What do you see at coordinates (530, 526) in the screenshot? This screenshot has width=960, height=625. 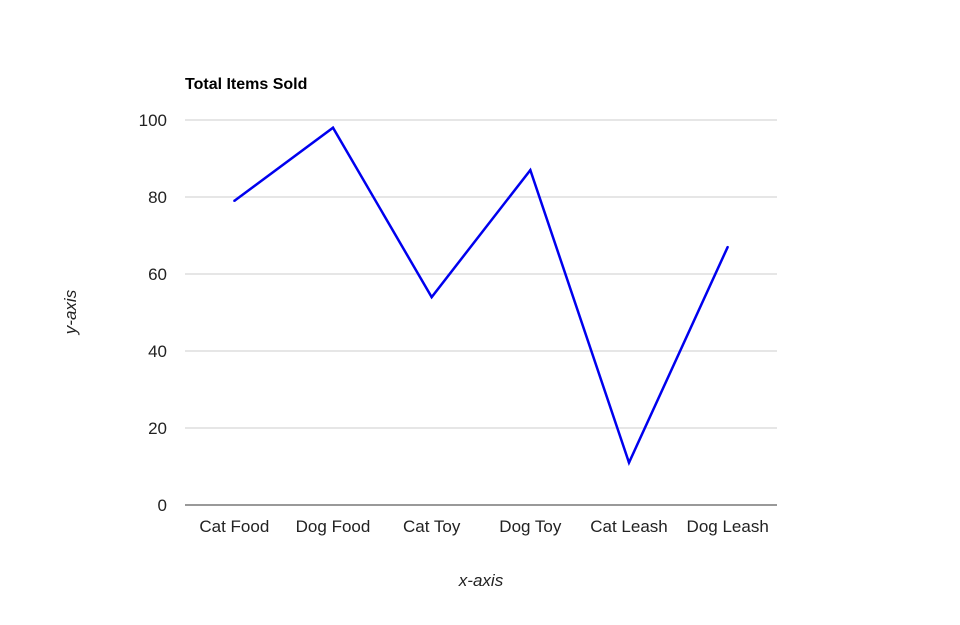 I see `x-tick-label: Dog Toy` at bounding box center [530, 526].